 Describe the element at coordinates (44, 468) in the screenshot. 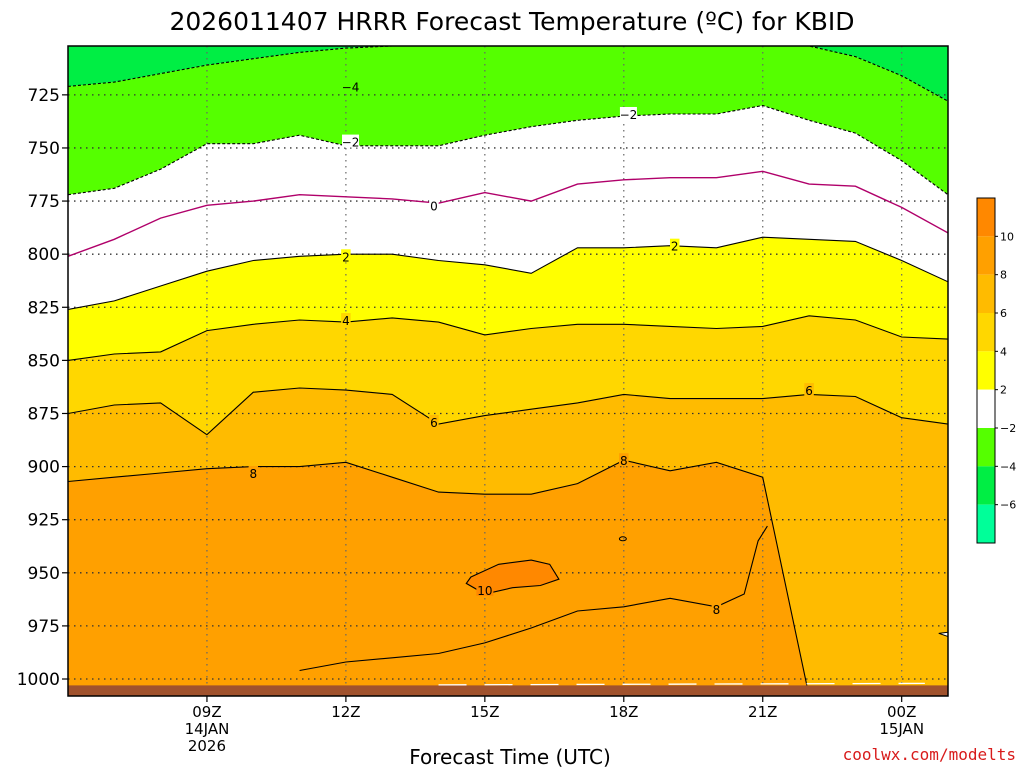

I see `y-tick-label: 900` at that location.